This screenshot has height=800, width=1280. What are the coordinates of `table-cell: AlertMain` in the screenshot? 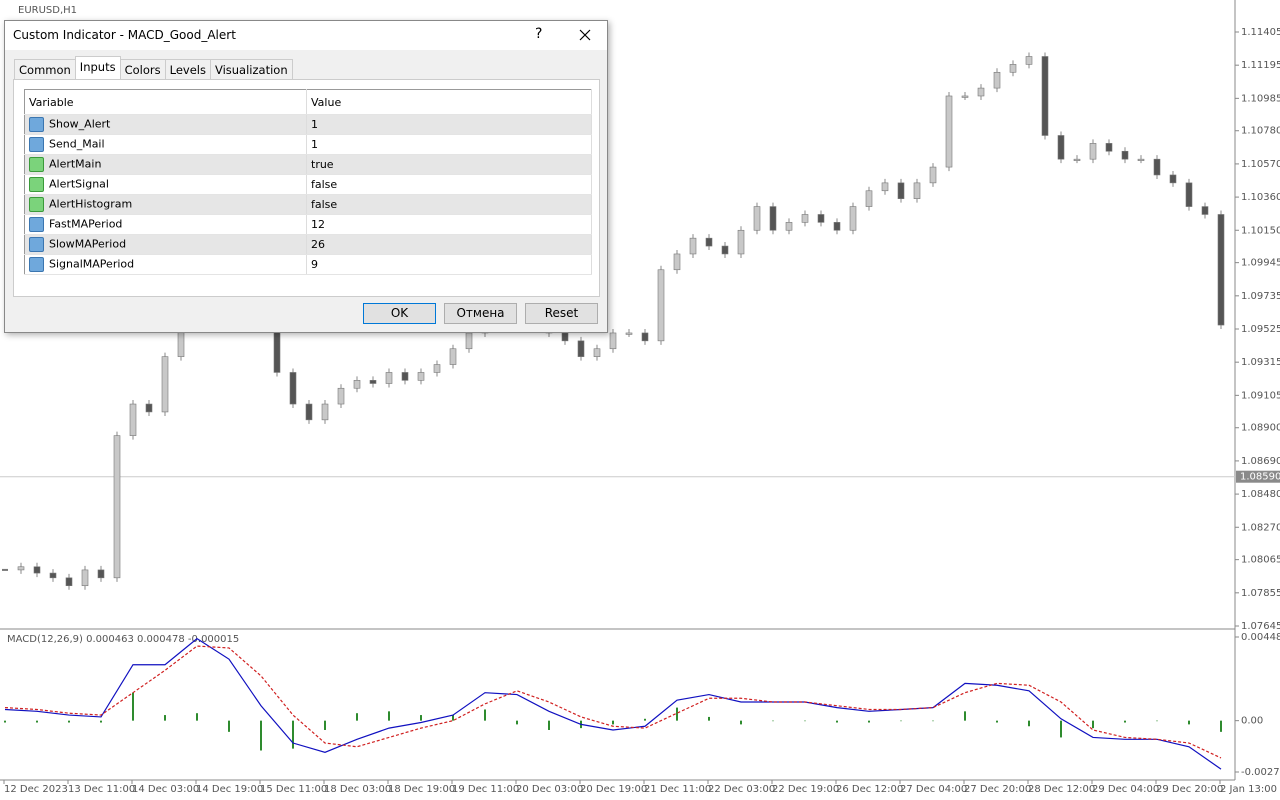 It's located at (165, 164).